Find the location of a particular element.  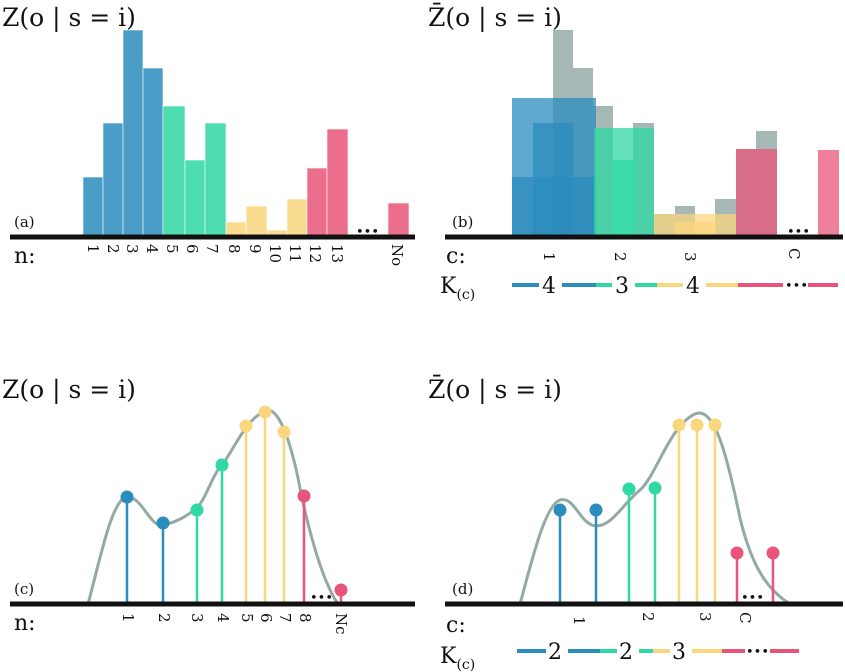

panel-d-k-value-3: 3 is located at coordinates (679, 652).